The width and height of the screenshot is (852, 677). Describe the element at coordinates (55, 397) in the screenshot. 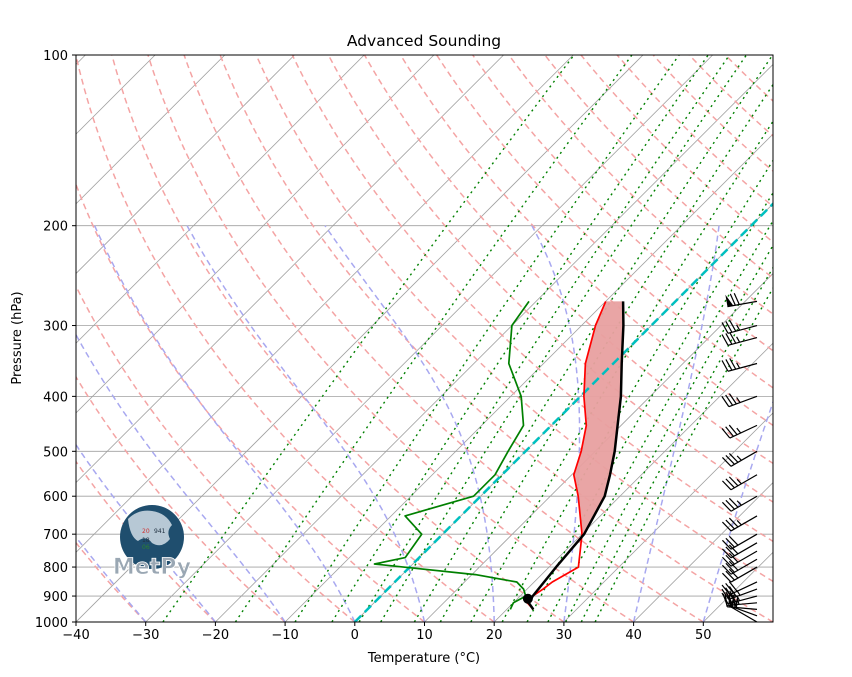

I see `y-tick-label: 400` at that location.